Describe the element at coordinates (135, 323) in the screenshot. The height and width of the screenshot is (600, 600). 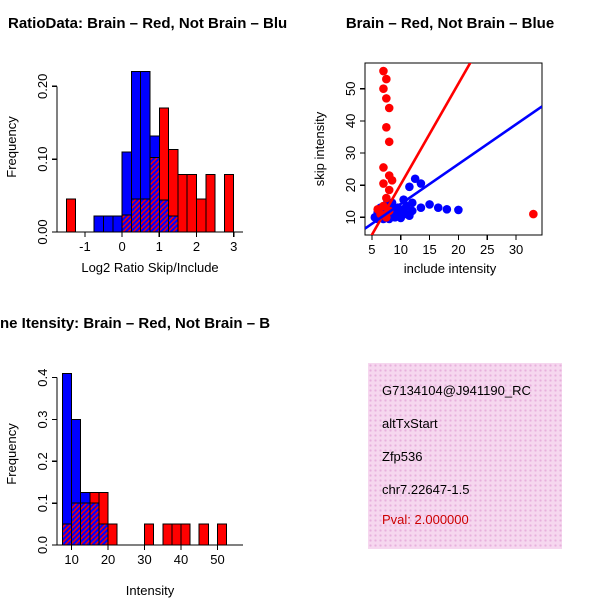
I see `intensity-histogram-title: ne Itensity: Brain – Red, Not Brain – B` at that location.